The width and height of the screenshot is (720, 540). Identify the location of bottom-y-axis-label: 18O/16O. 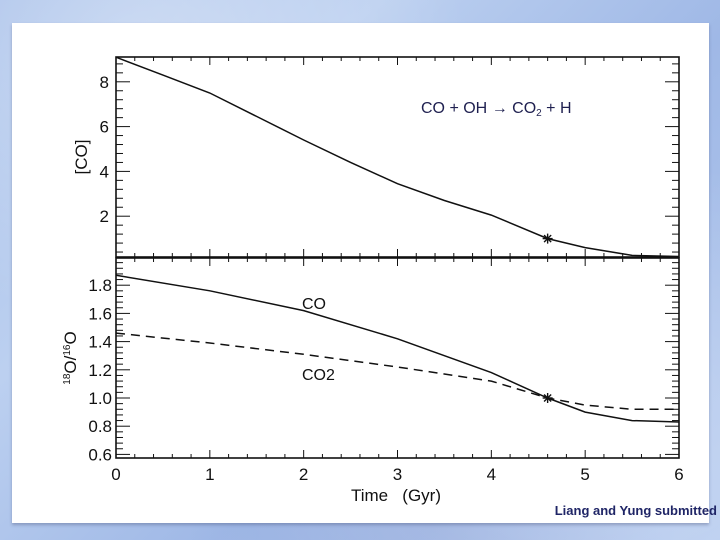
(70, 357).